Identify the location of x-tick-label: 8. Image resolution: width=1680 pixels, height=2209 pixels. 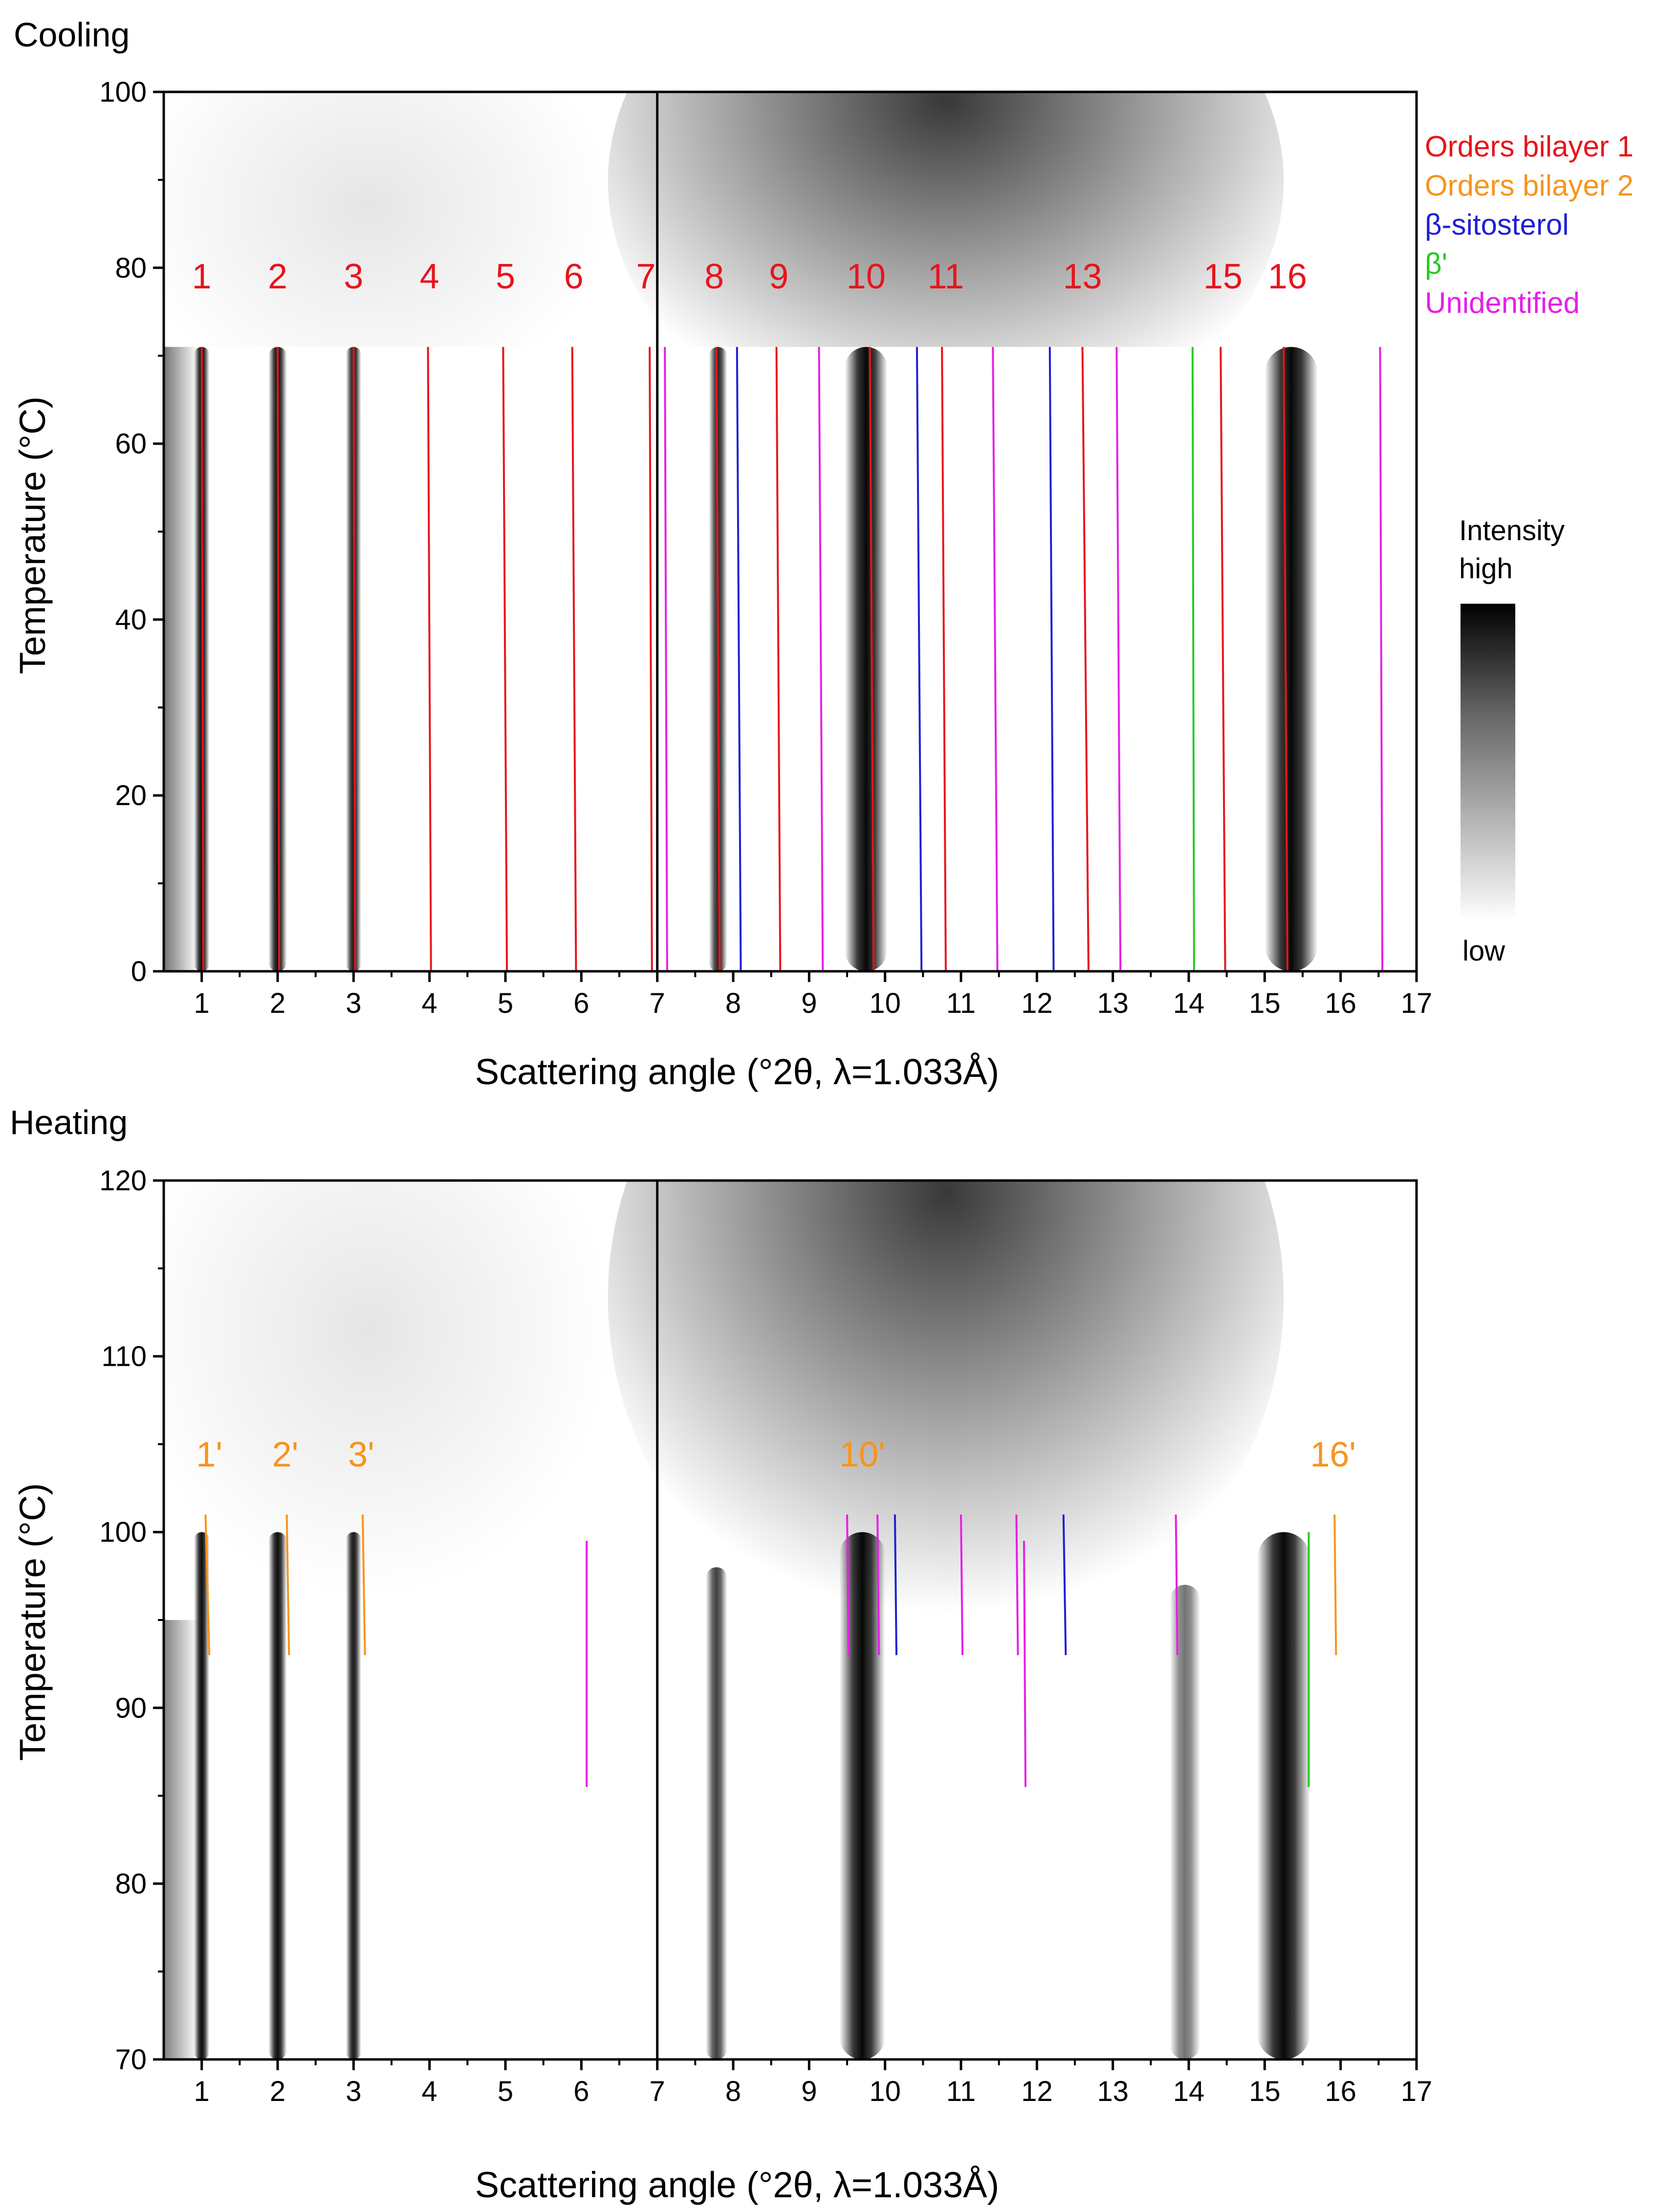
(733, 2091).